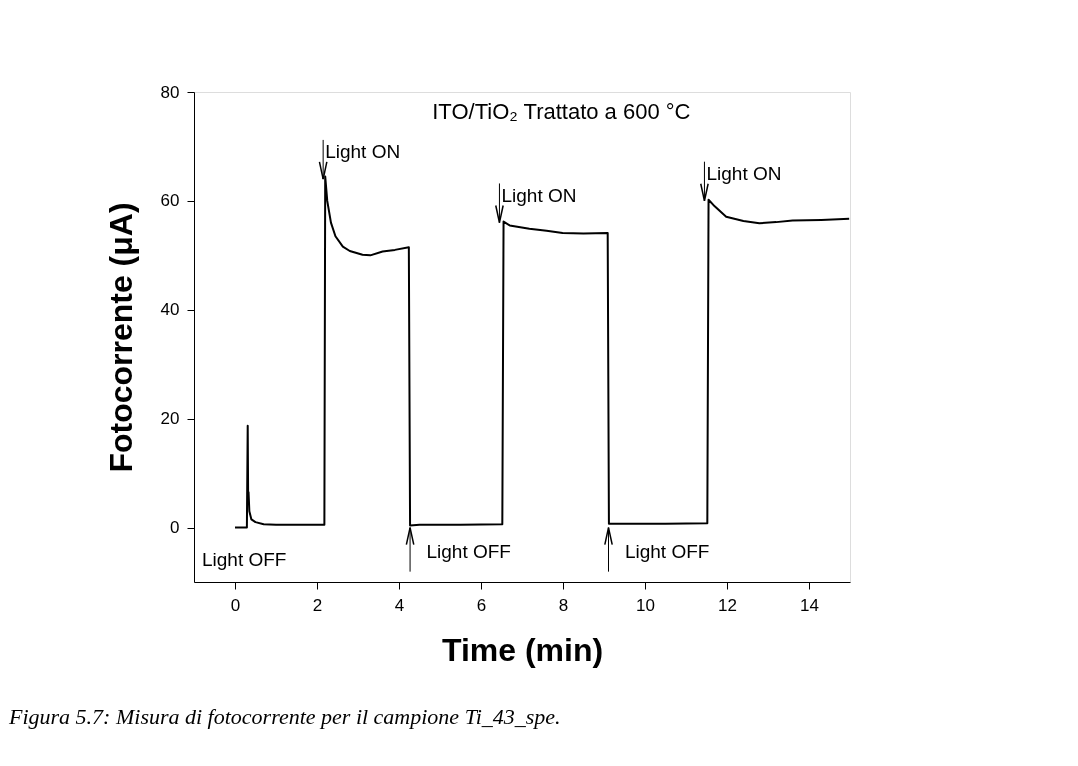  I want to click on y-tick-label: 40, so click(170, 310).